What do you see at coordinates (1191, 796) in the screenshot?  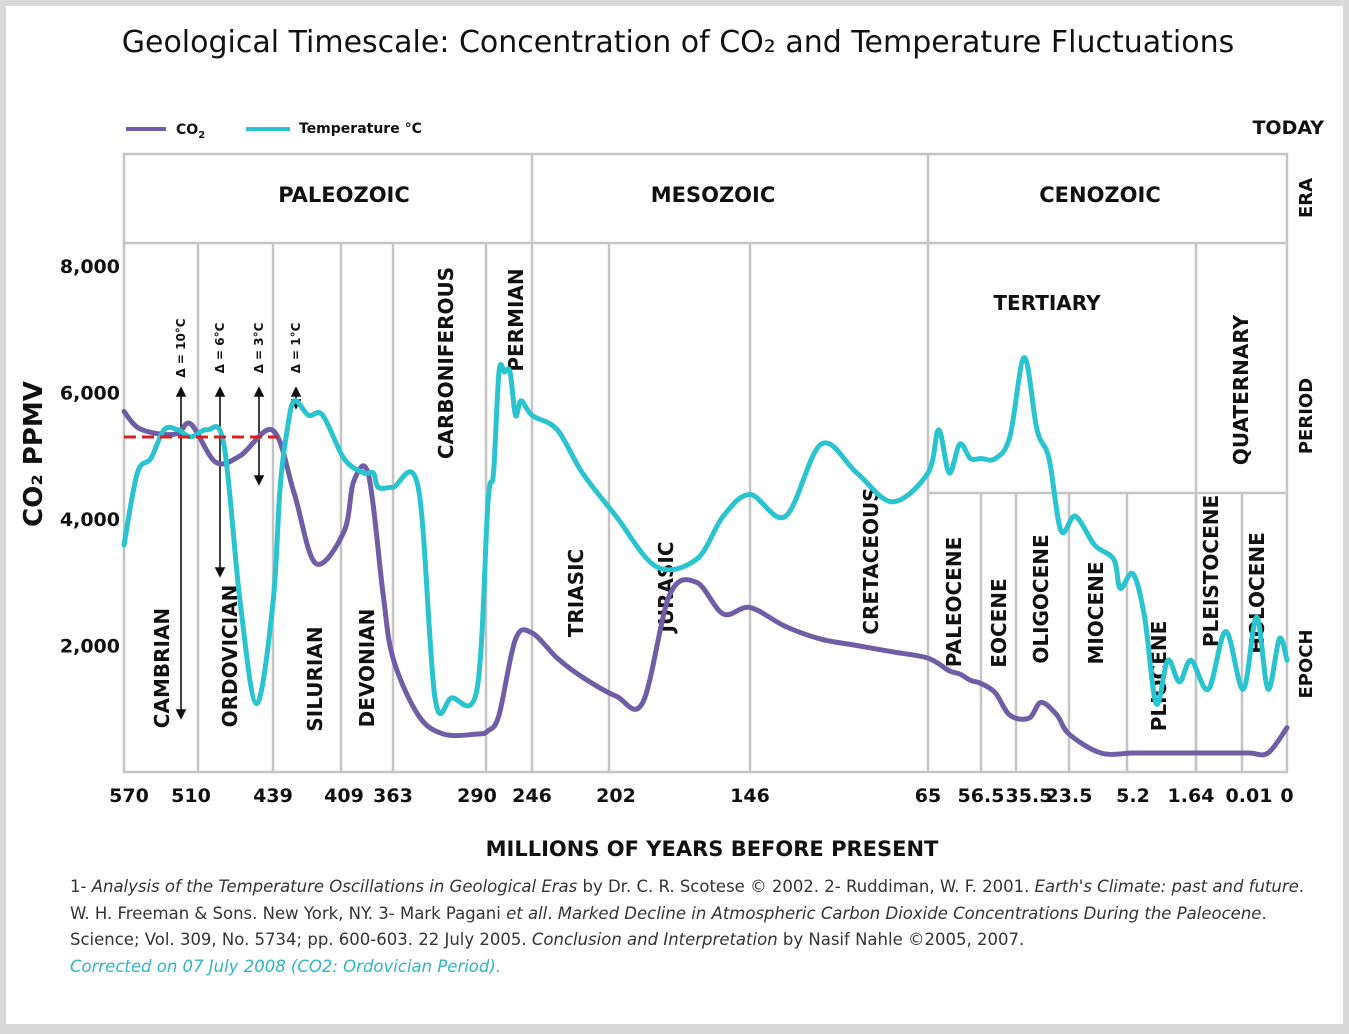 I see `x-tick-label: 1.64` at bounding box center [1191, 796].